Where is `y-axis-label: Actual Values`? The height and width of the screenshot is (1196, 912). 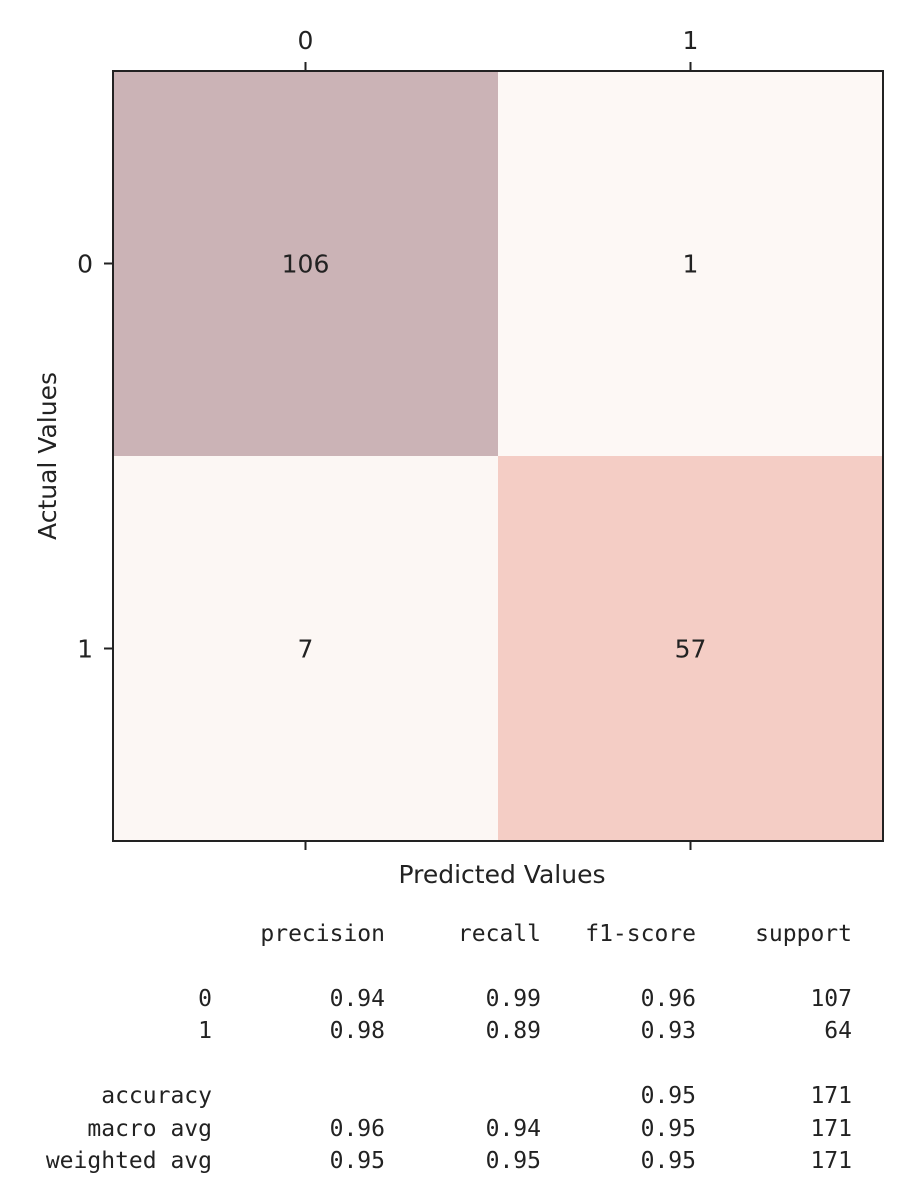
y-axis-label: Actual Values is located at coordinates (47, 456).